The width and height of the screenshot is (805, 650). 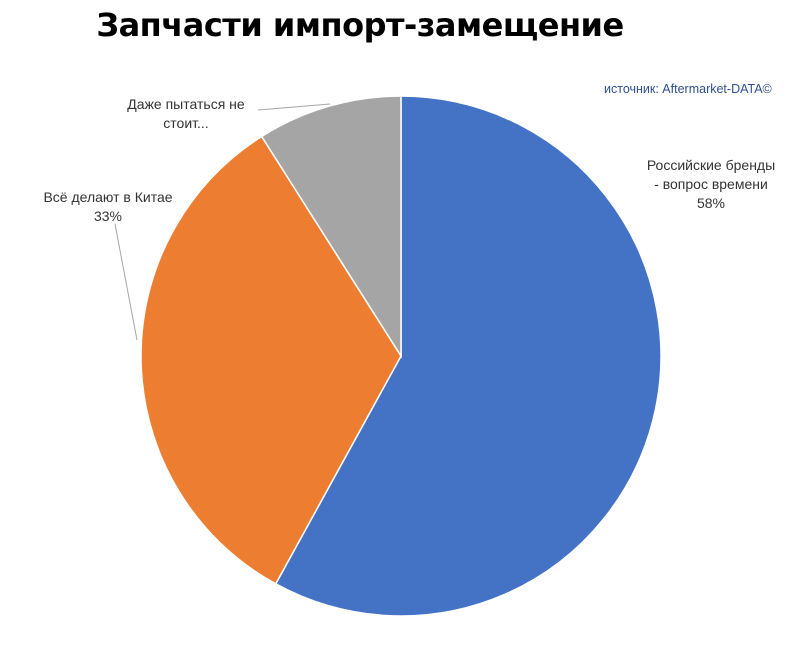 What do you see at coordinates (108, 216) in the screenshot?
I see `slice-label-2-line-2: 33%` at bounding box center [108, 216].